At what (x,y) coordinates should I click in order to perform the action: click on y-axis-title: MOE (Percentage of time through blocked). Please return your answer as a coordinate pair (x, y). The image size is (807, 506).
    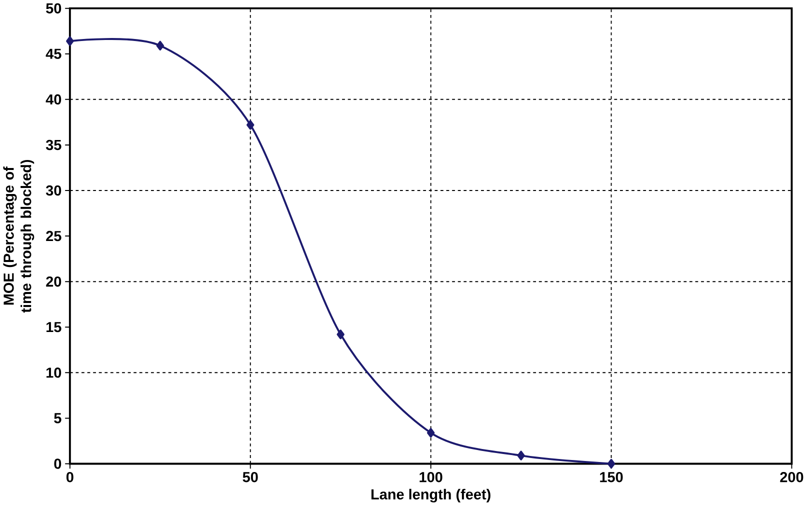
    Looking at the image, I should click on (18, 236).